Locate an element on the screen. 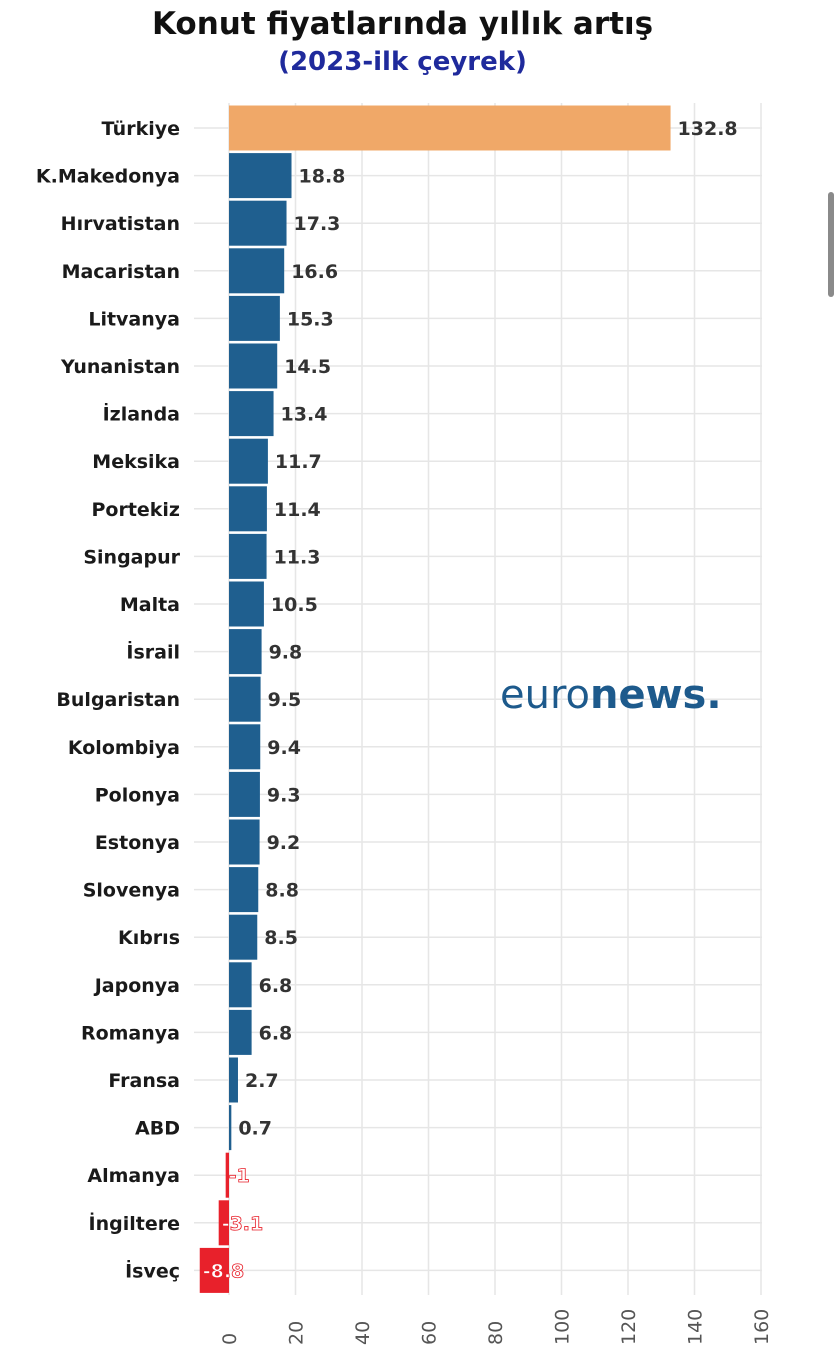 The width and height of the screenshot is (840, 1355). category-label: İsrail is located at coordinates (153, 652).